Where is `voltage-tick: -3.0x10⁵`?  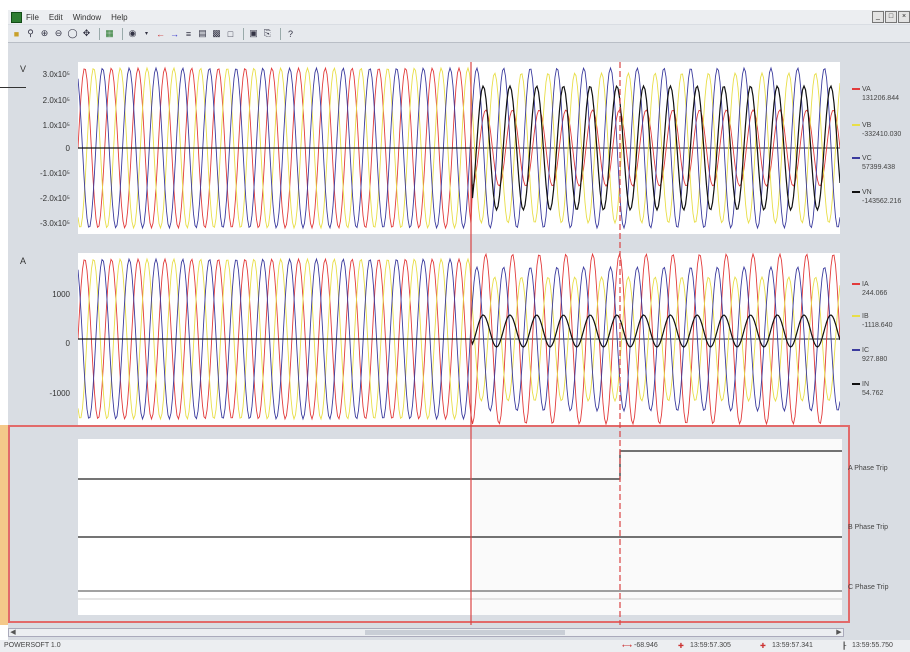
voltage-tick: -3.0x10⁵ is located at coordinates (55, 223).